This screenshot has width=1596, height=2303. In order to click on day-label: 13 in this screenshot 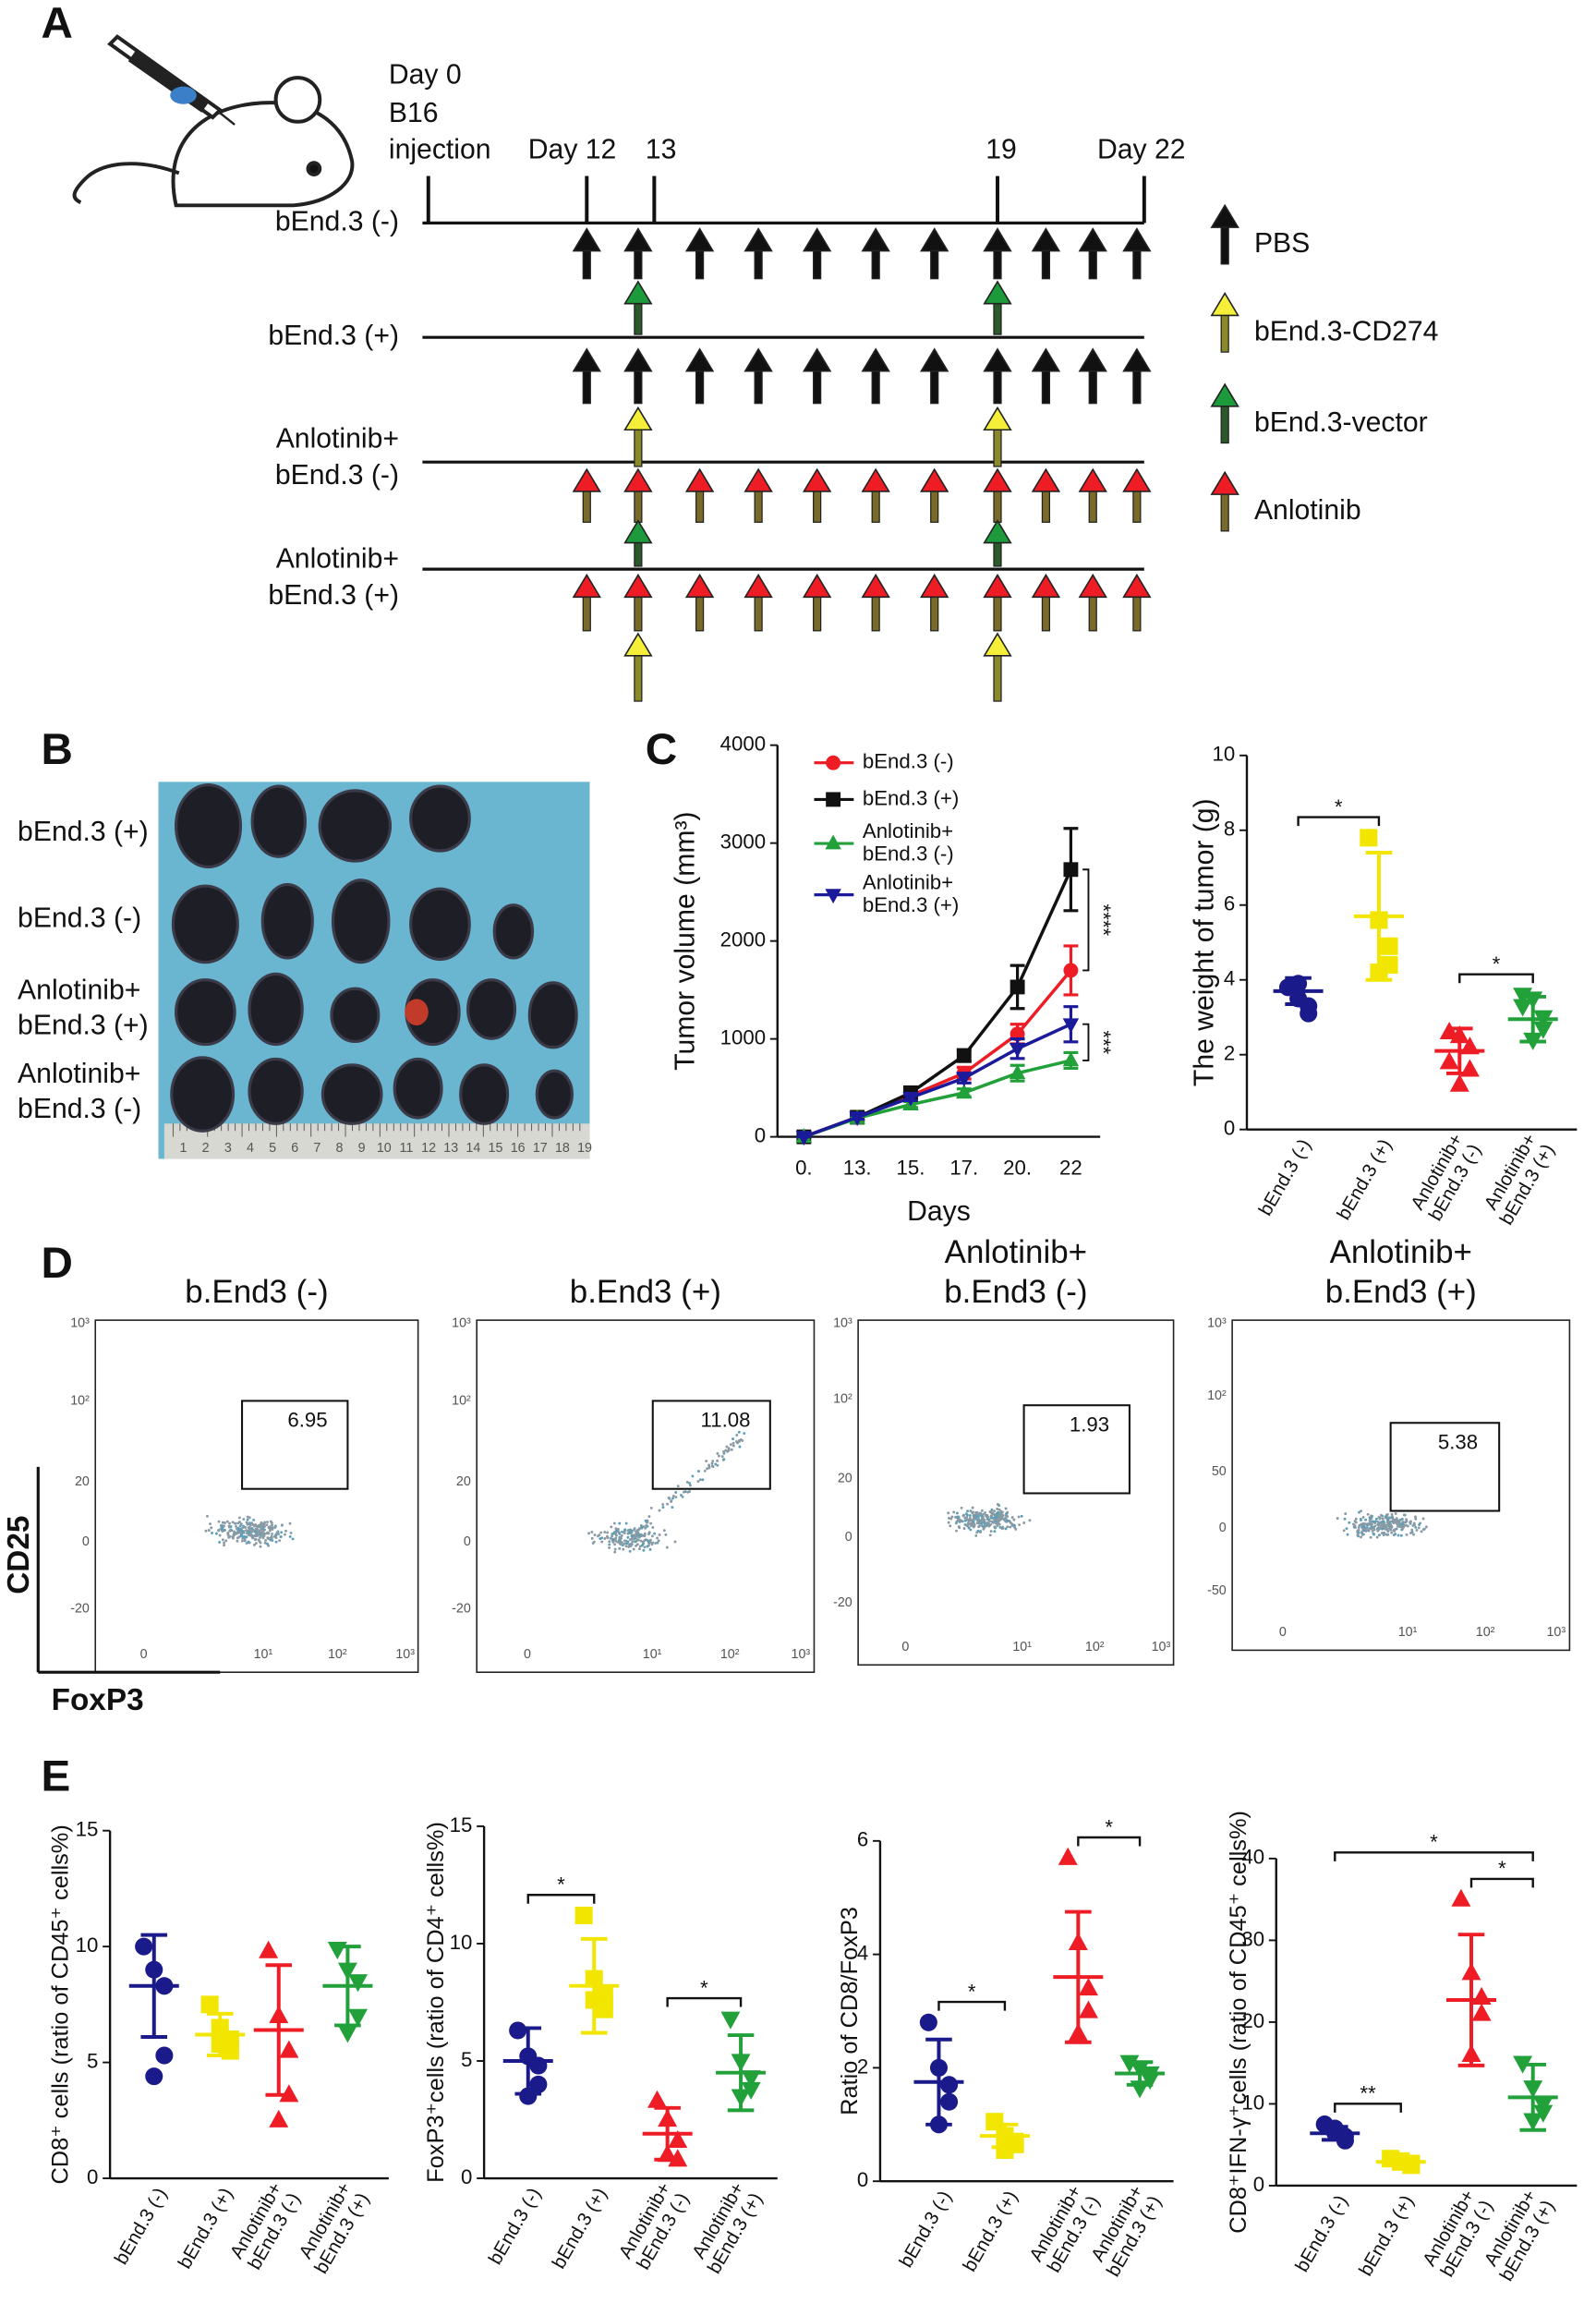, I will do `click(661, 150)`.